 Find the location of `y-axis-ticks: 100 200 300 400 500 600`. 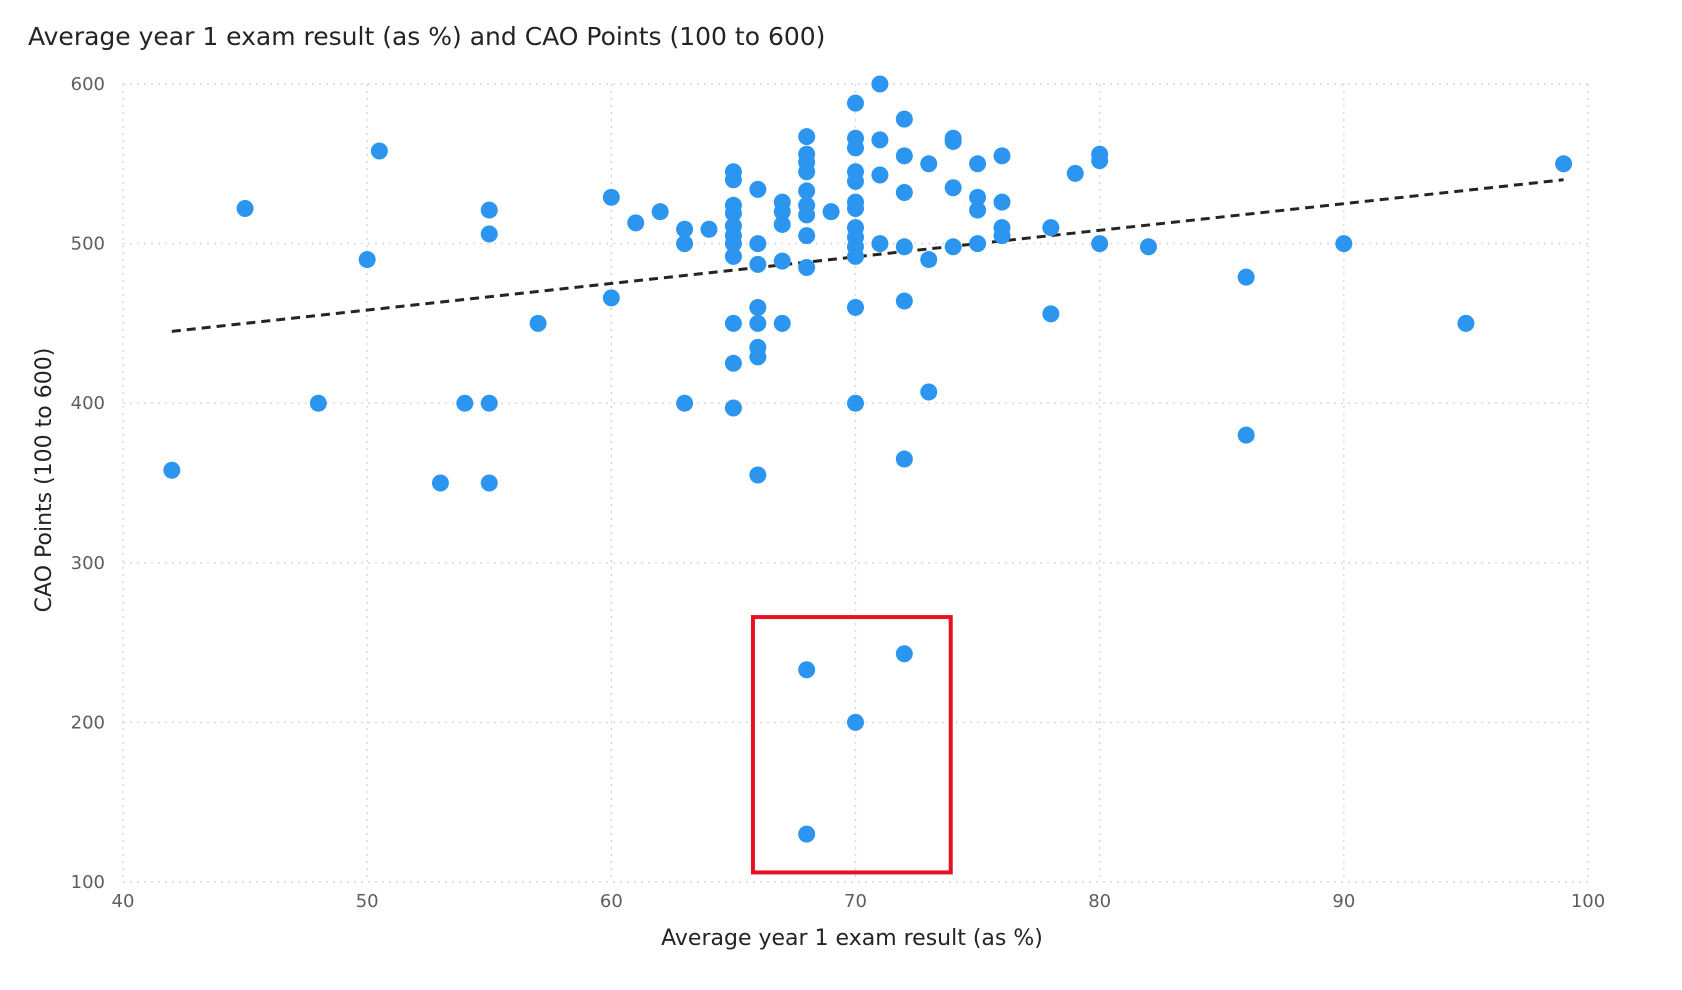

y-axis-ticks: 100 200 300 400 500 600 is located at coordinates (88, 483).